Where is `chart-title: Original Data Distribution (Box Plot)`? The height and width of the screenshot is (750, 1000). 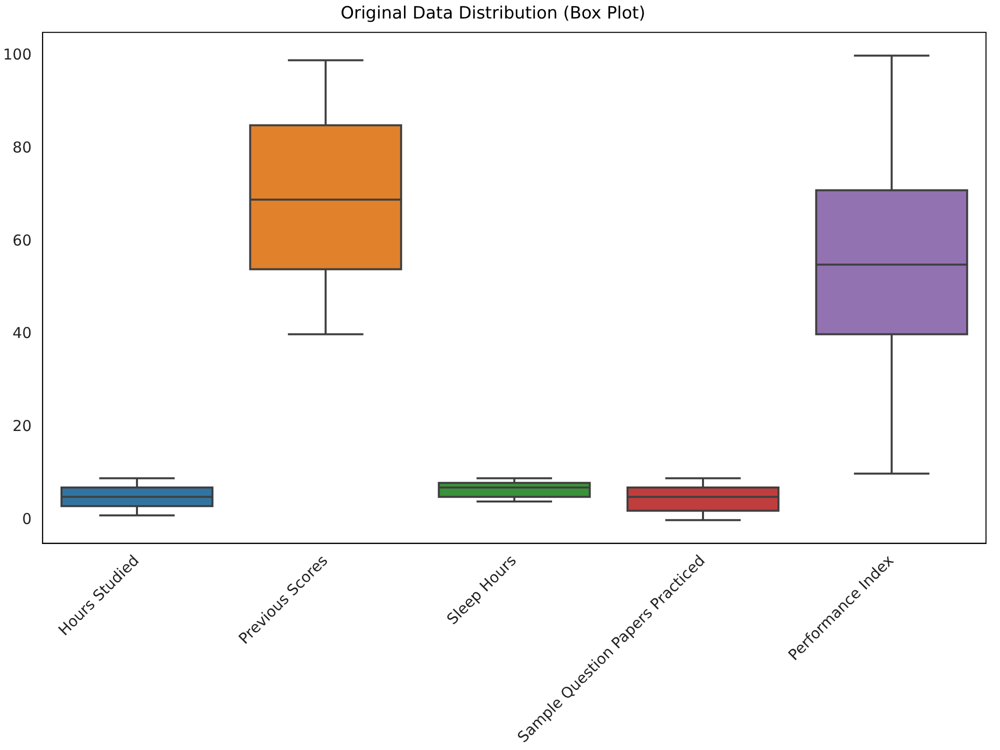
chart-title: Original Data Distribution (Box Plot) is located at coordinates (493, 14).